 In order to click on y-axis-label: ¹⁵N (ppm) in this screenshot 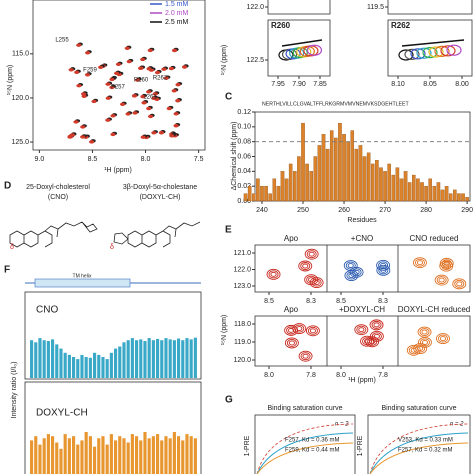, I will do `click(224, 330)`.